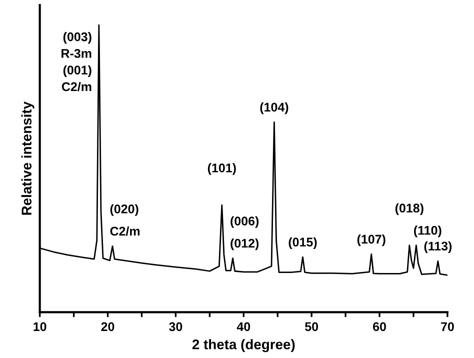 Image resolution: width=474 pixels, height=358 pixels. What do you see at coordinates (447, 327) in the screenshot?
I see `x-tick-label: 70` at bounding box center [447, 327].